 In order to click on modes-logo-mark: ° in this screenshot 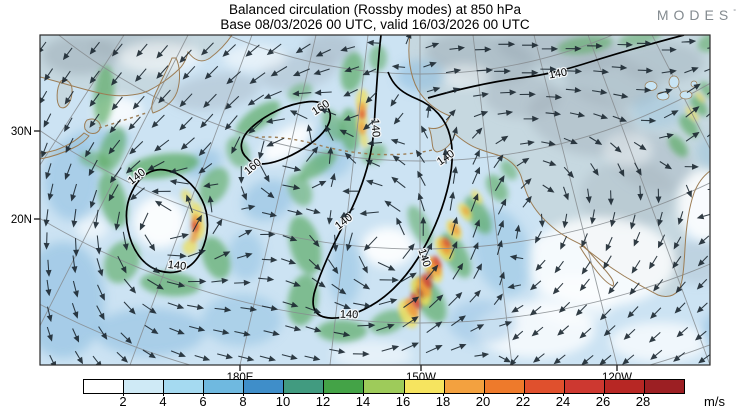, I will do `click(734, 12)`.